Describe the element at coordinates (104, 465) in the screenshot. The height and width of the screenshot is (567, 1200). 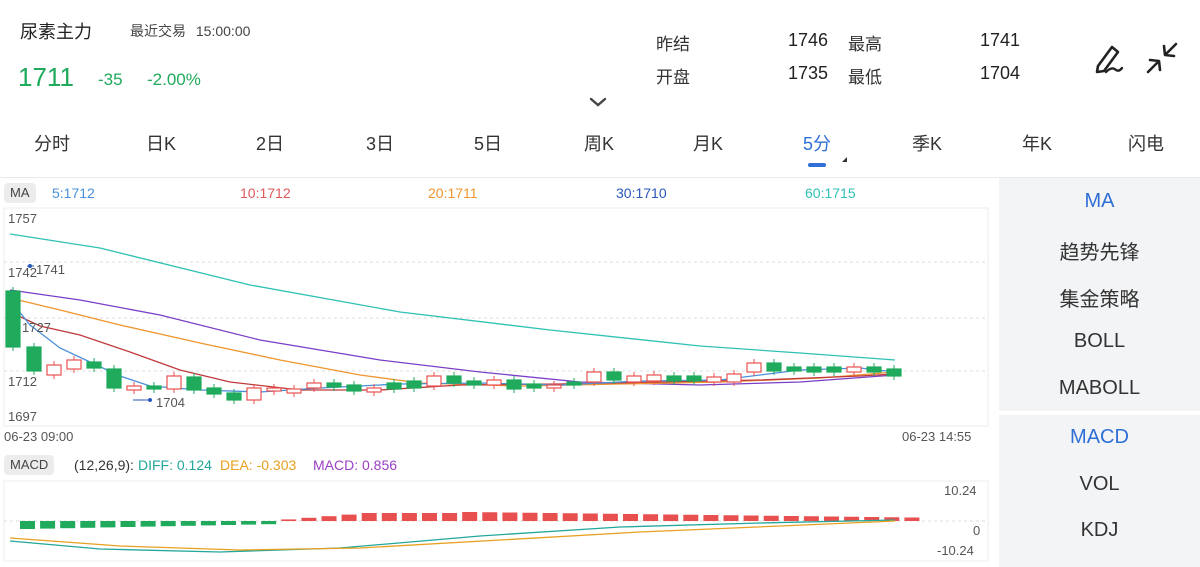
I see `macd-params: (12,26,9):` at that location.